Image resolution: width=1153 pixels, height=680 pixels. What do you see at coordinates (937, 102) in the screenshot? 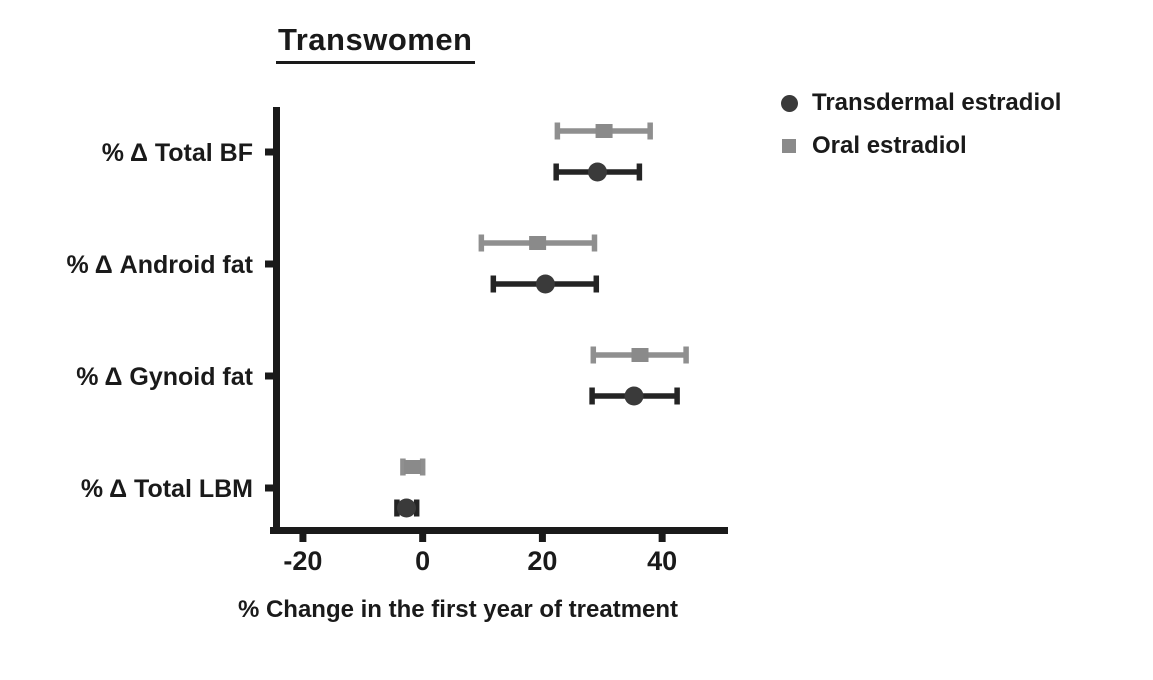
I see `legend-label-transdermal: Transdermal estradiol` at bounding box center [937, 102].